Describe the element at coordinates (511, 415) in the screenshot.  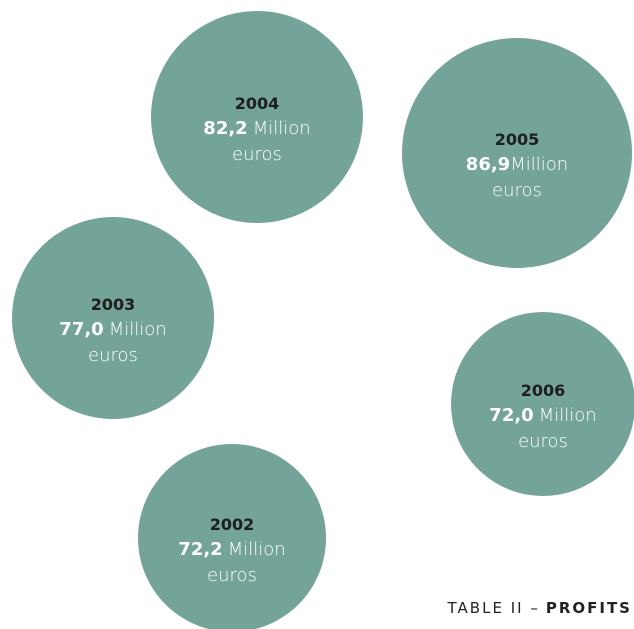
I see `value-number: 72,0` at that location.